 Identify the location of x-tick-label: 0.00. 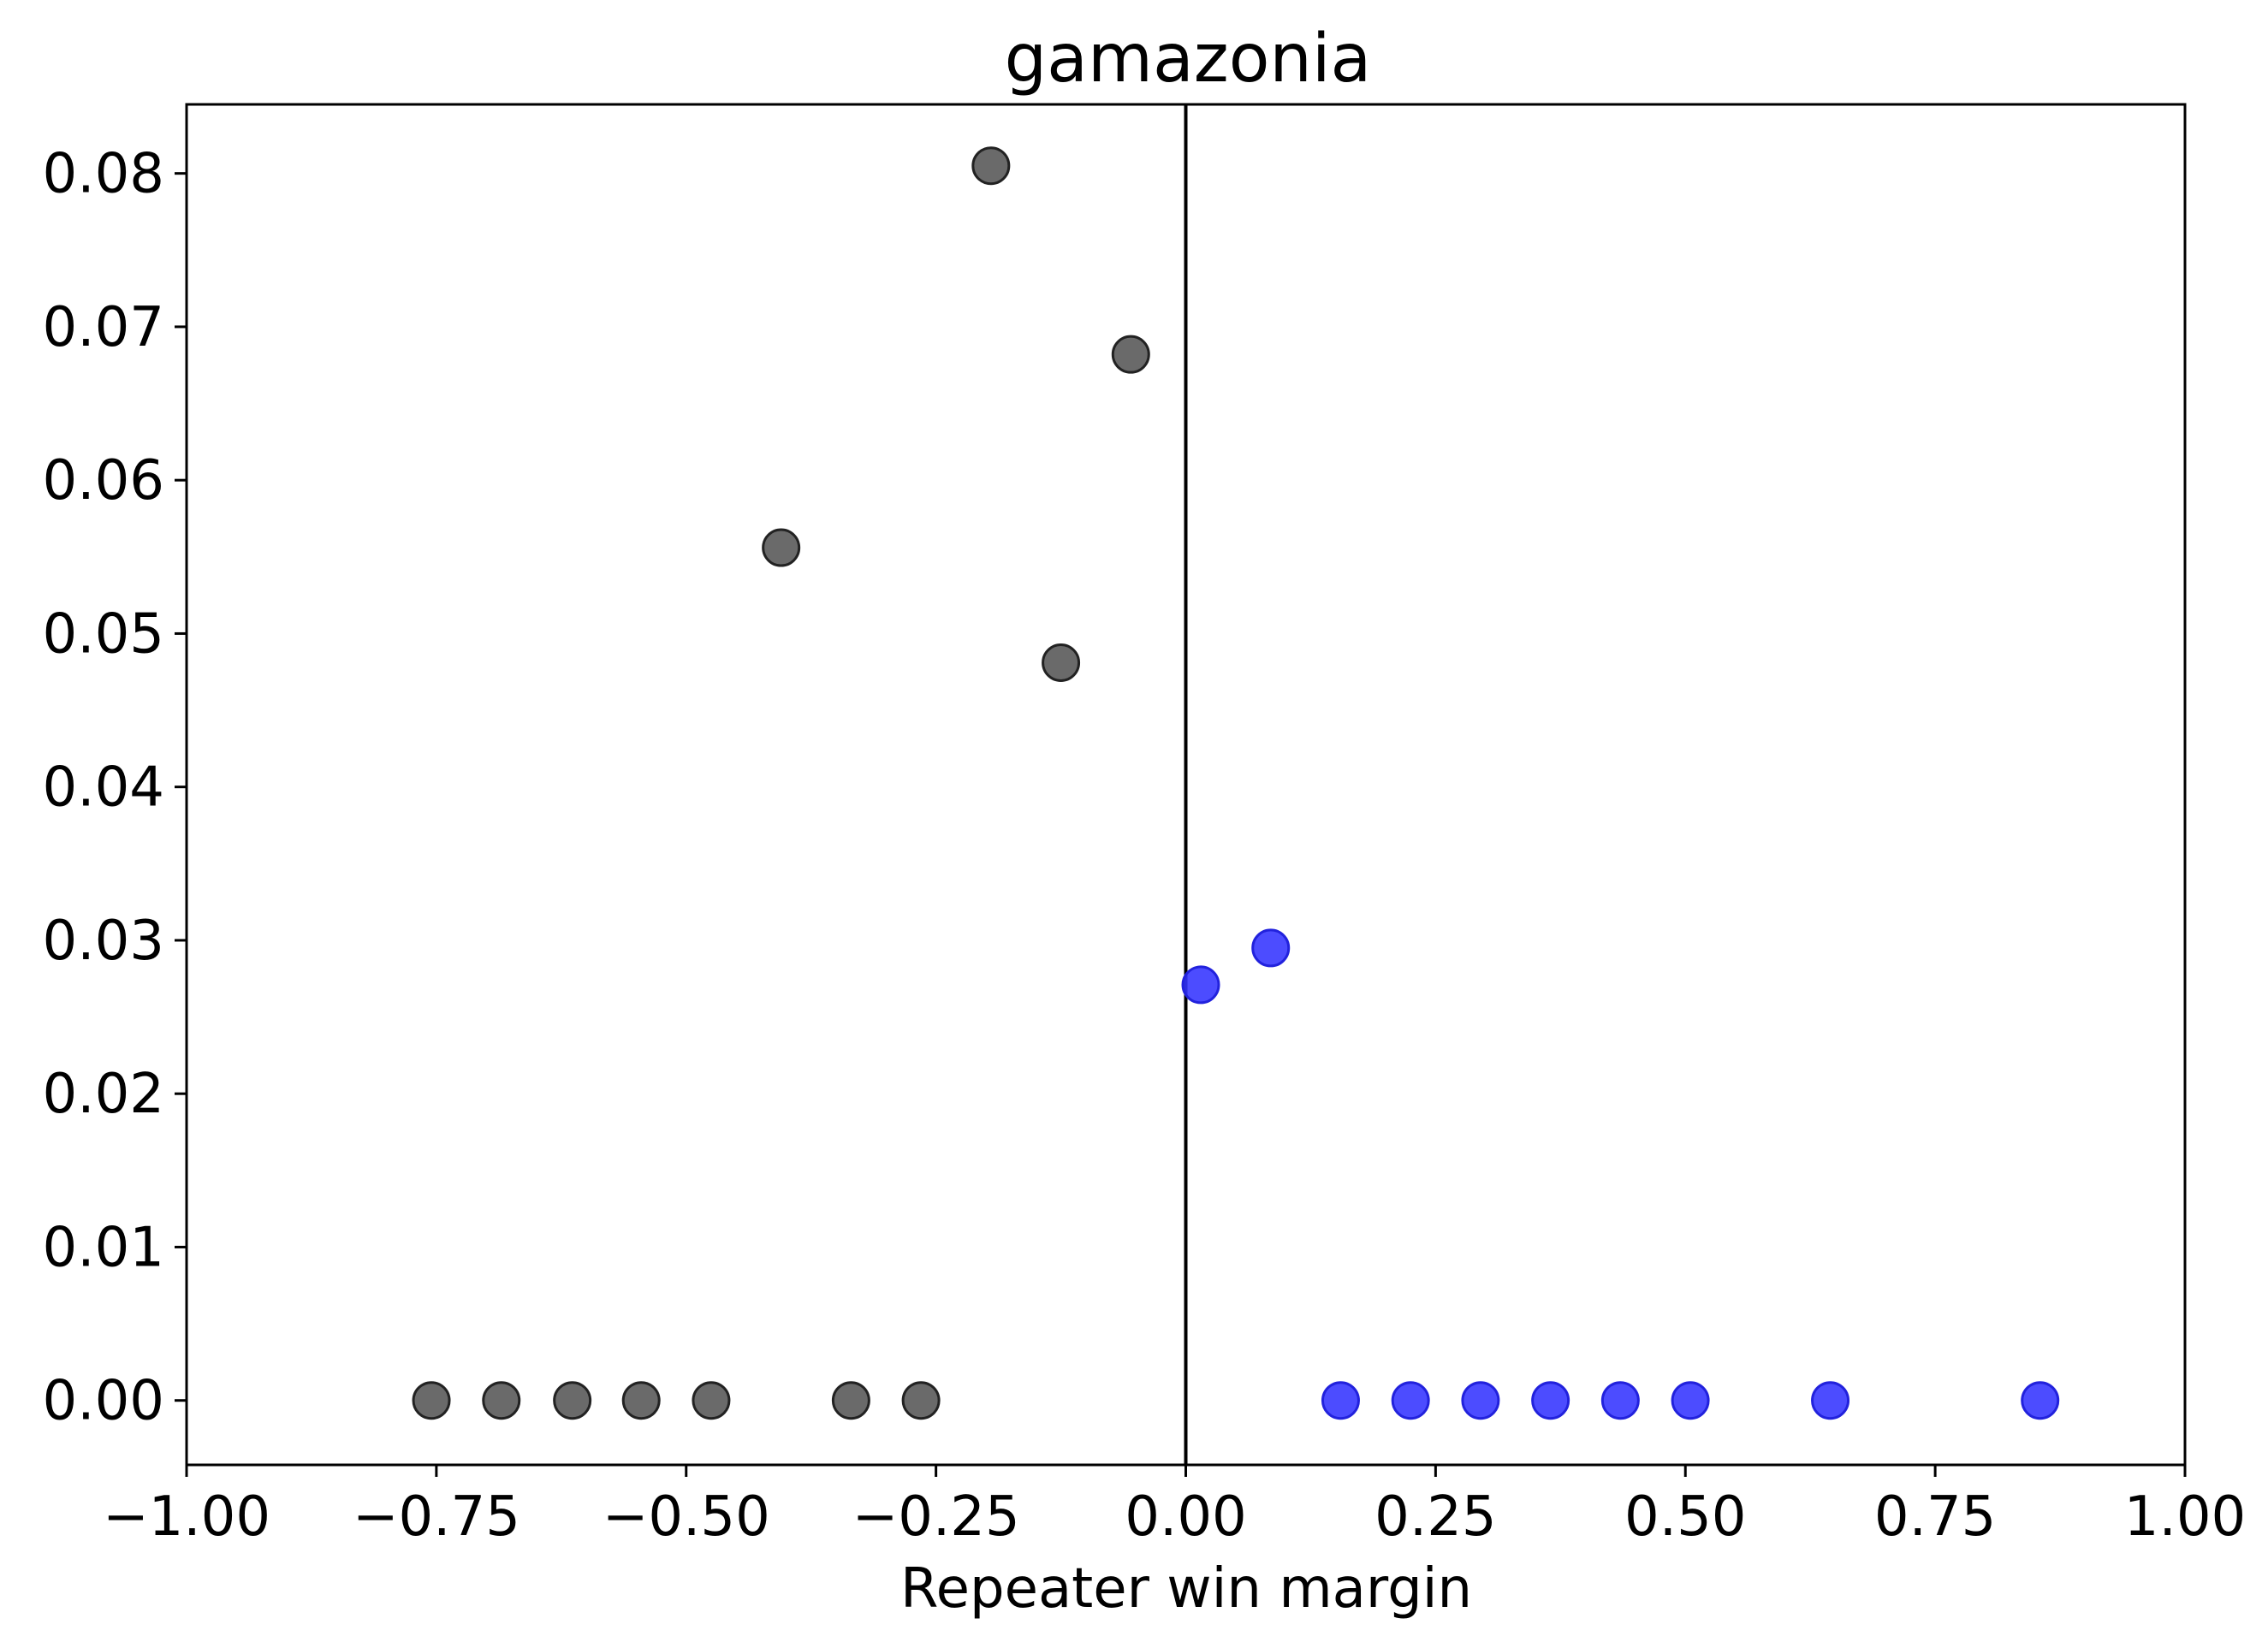
(1186, 1517).